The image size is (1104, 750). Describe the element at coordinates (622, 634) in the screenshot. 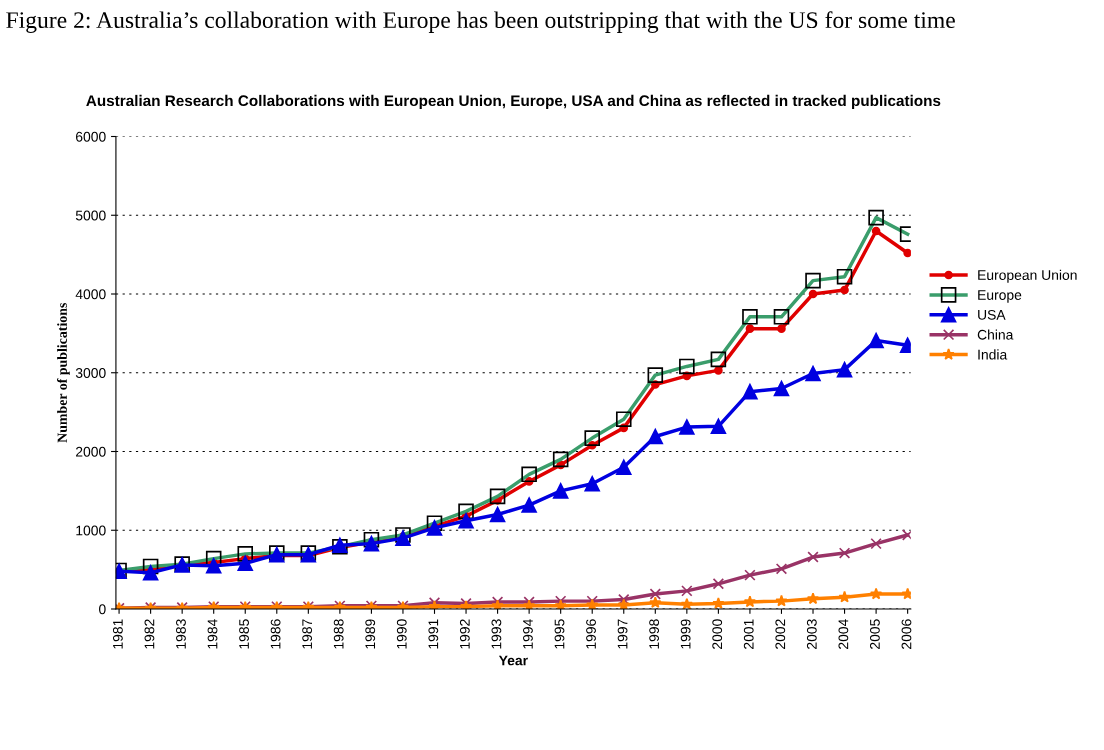

I see `x-tick-label: 1997` at that location.